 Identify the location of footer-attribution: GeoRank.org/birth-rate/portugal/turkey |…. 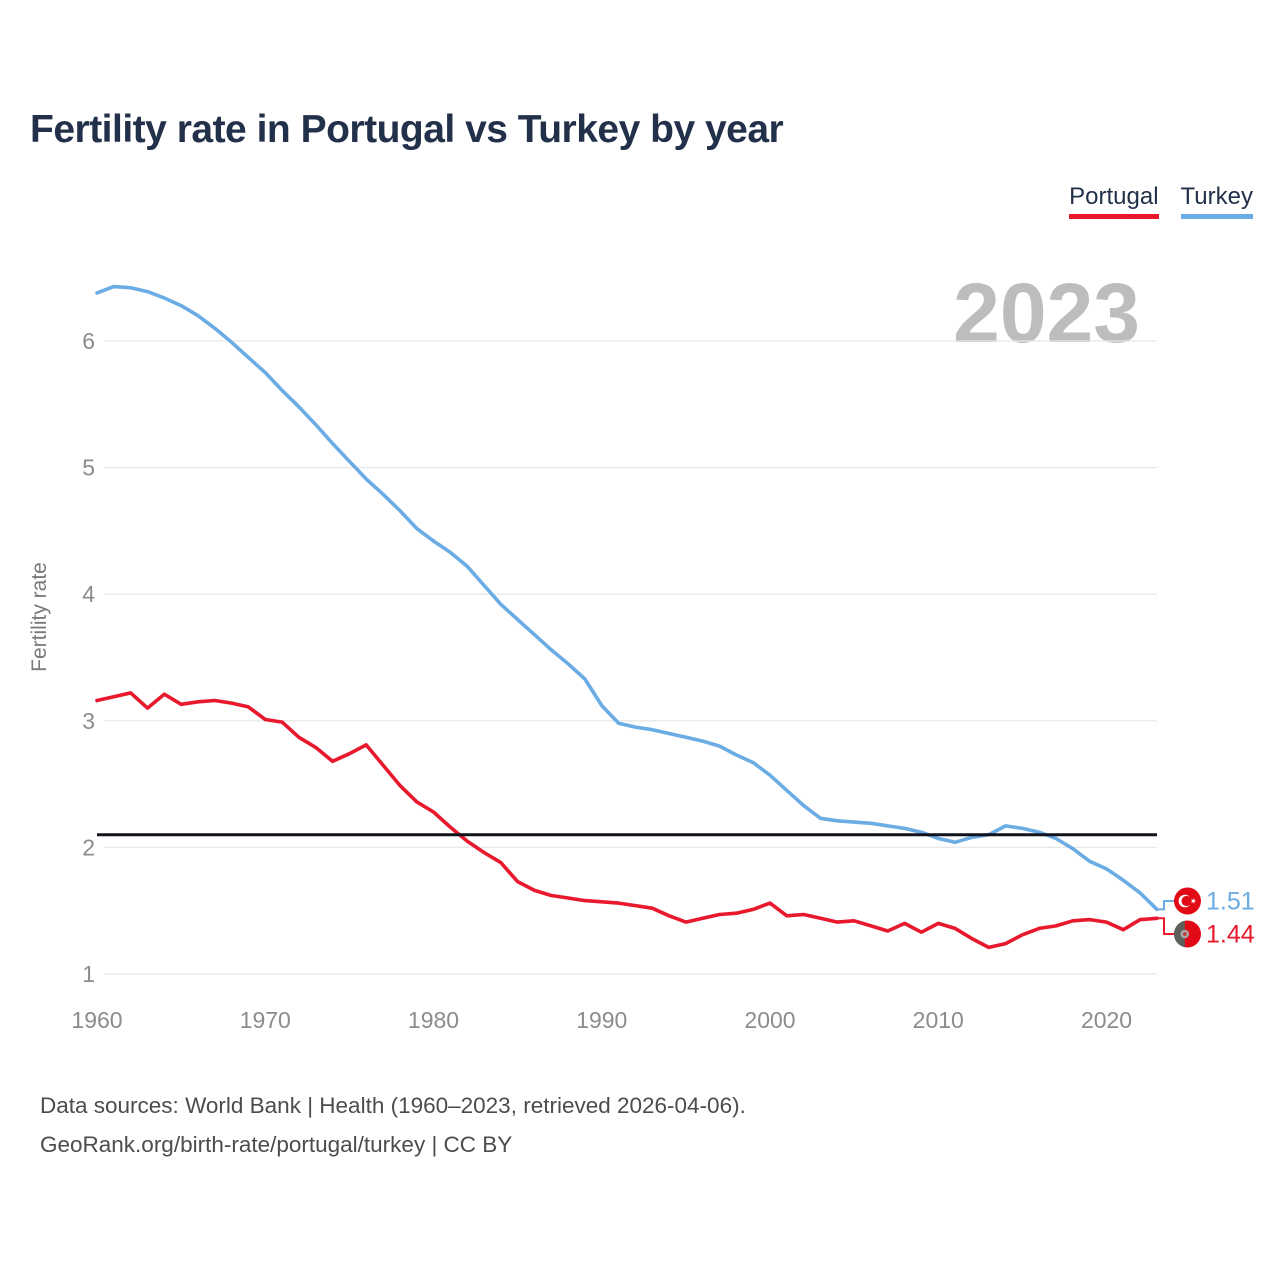
(276, 1144).